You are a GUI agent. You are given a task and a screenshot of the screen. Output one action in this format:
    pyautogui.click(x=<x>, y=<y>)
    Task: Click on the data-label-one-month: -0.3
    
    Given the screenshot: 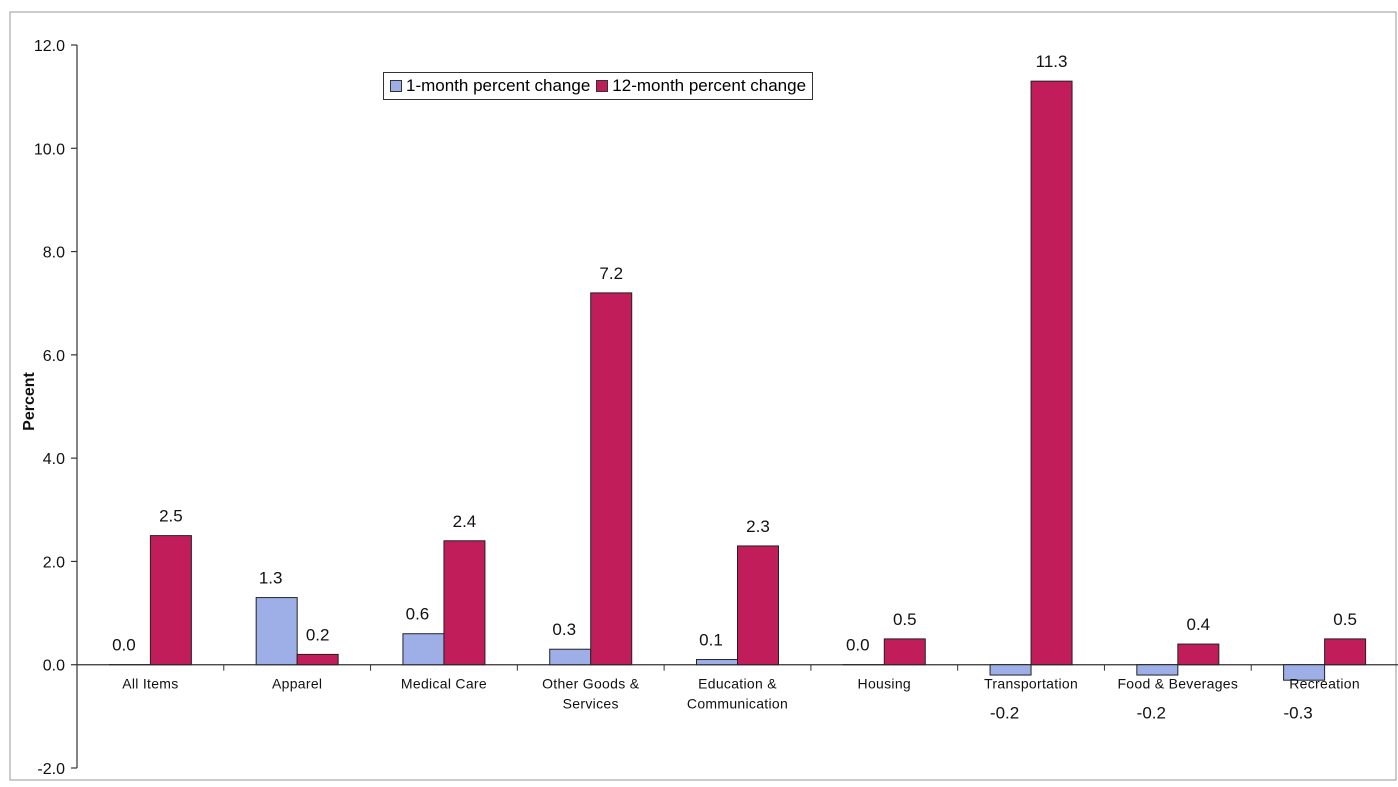 What is the action you would take?
    pyautogui.click(x=1297, y=713)
    